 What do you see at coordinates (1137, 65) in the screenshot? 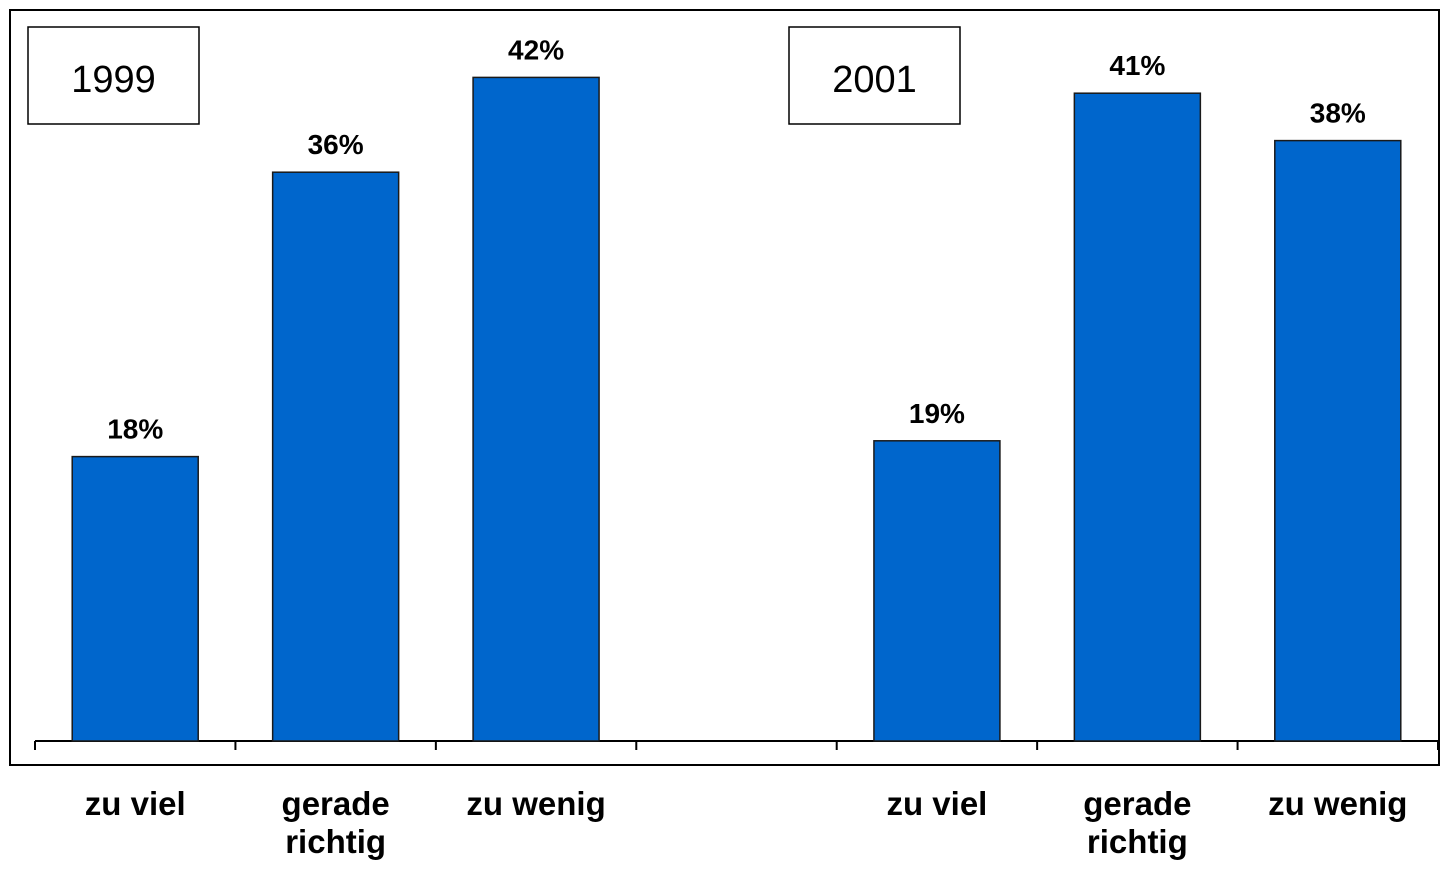
I see `data-label: 41%` at bounding box center [1137, 65].